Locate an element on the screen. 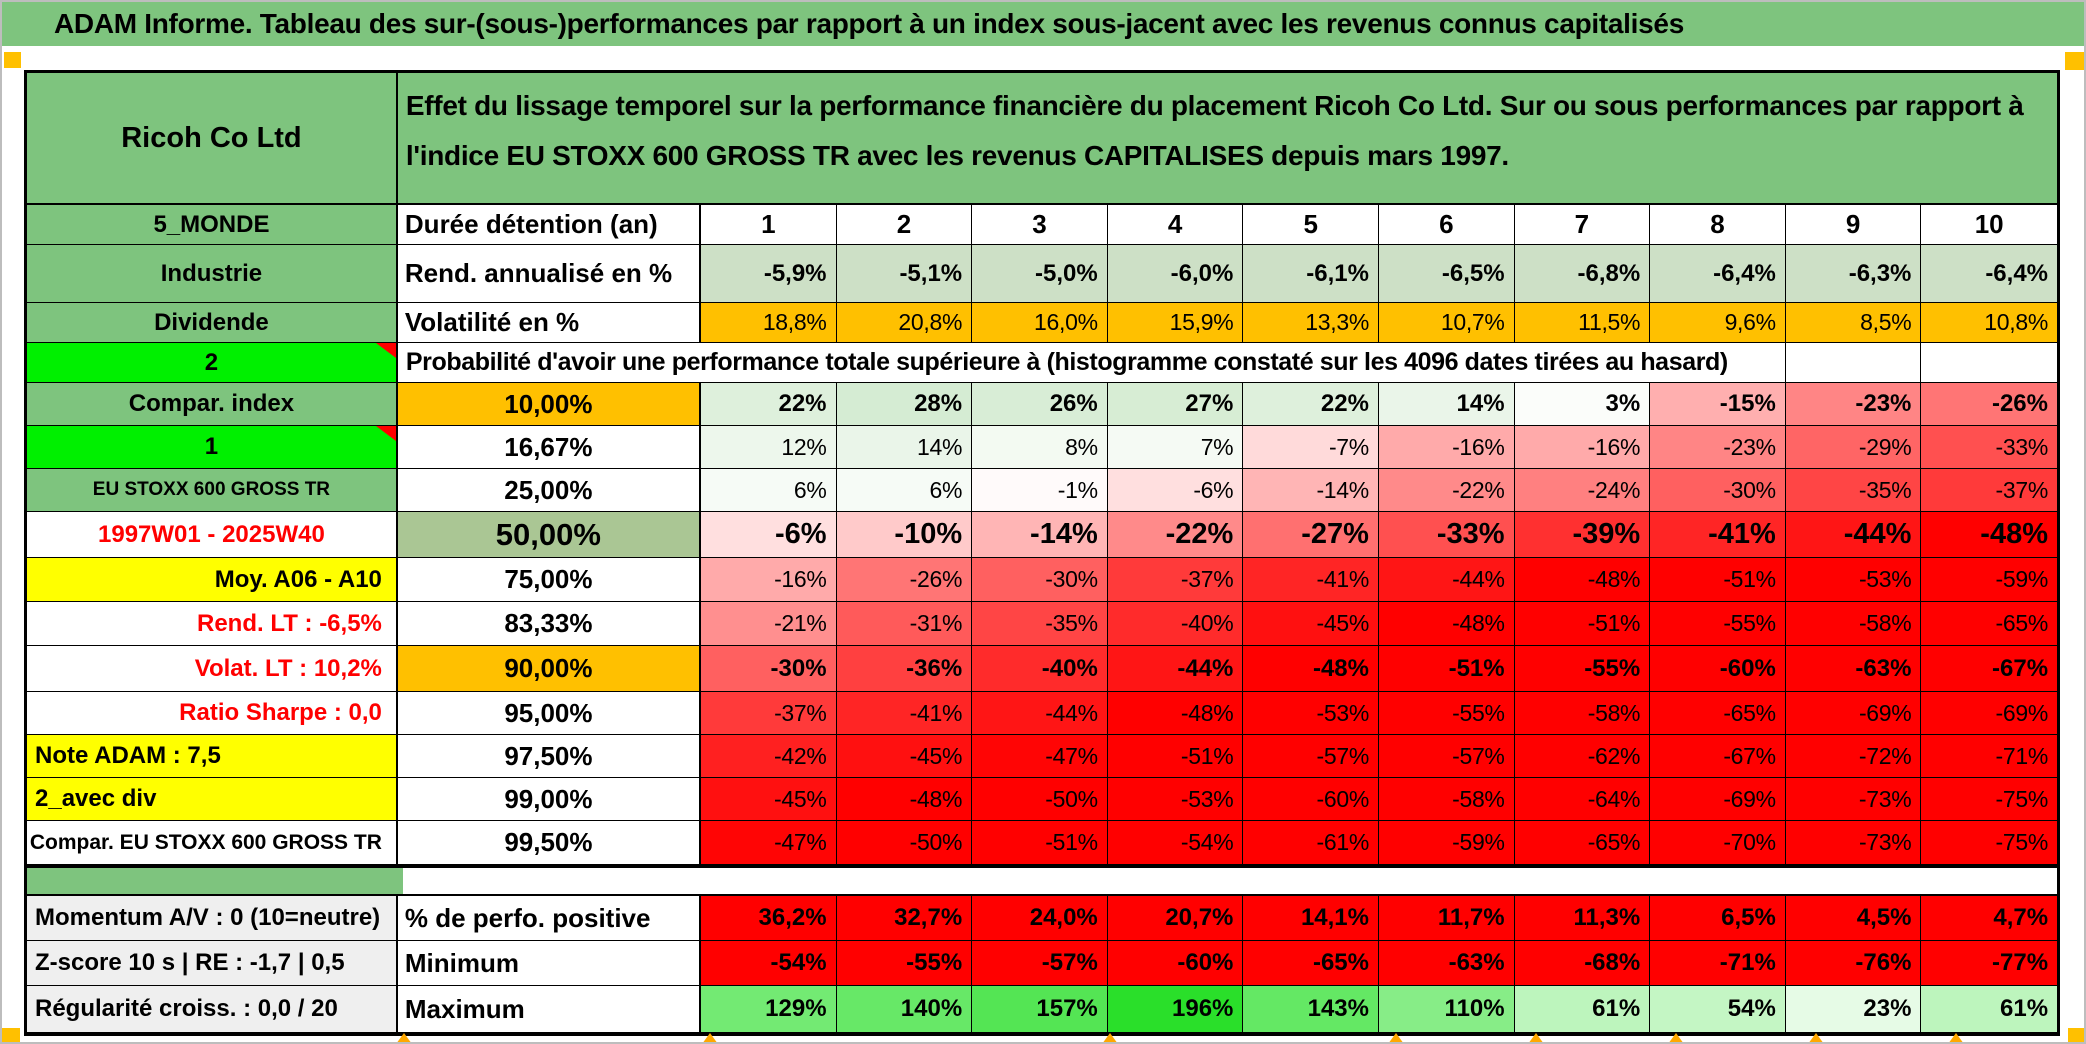 Image resolution: width=2086 pixels, height=1044 pixels. data-cell: -63% is located at coordinates (1853, 668).